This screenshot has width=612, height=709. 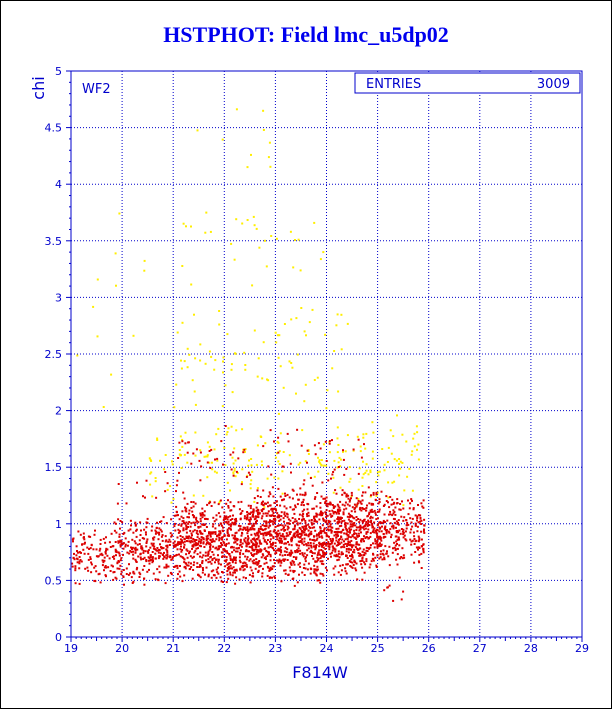 What do you see at coordinates (378, 648) in the screenshot?
I see `x-tick-label: 25` at bounding box center [378, 648].